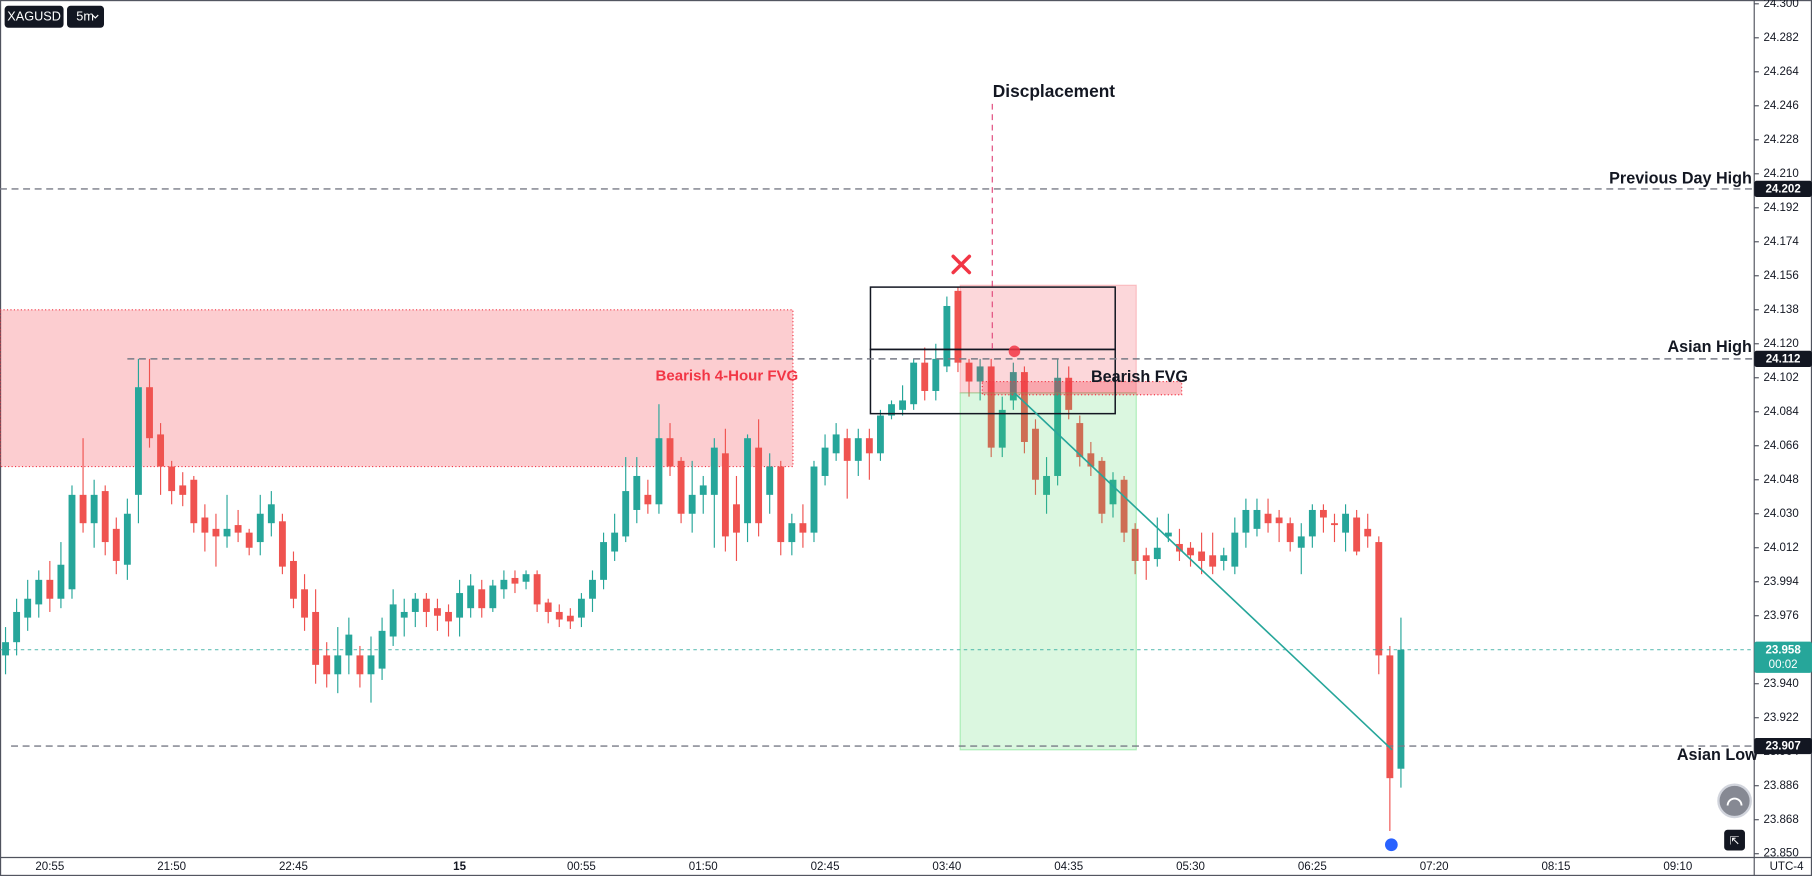  What do you see at coordinates (1054, 91) in the screenshot?
I see `displacement-label: Discplacement` at bounding box center [1054, 91].